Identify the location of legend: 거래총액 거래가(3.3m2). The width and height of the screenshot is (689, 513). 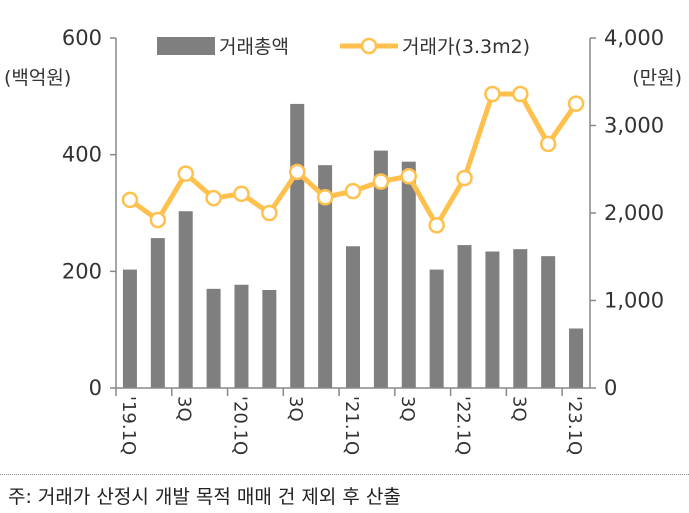
(343, 47).